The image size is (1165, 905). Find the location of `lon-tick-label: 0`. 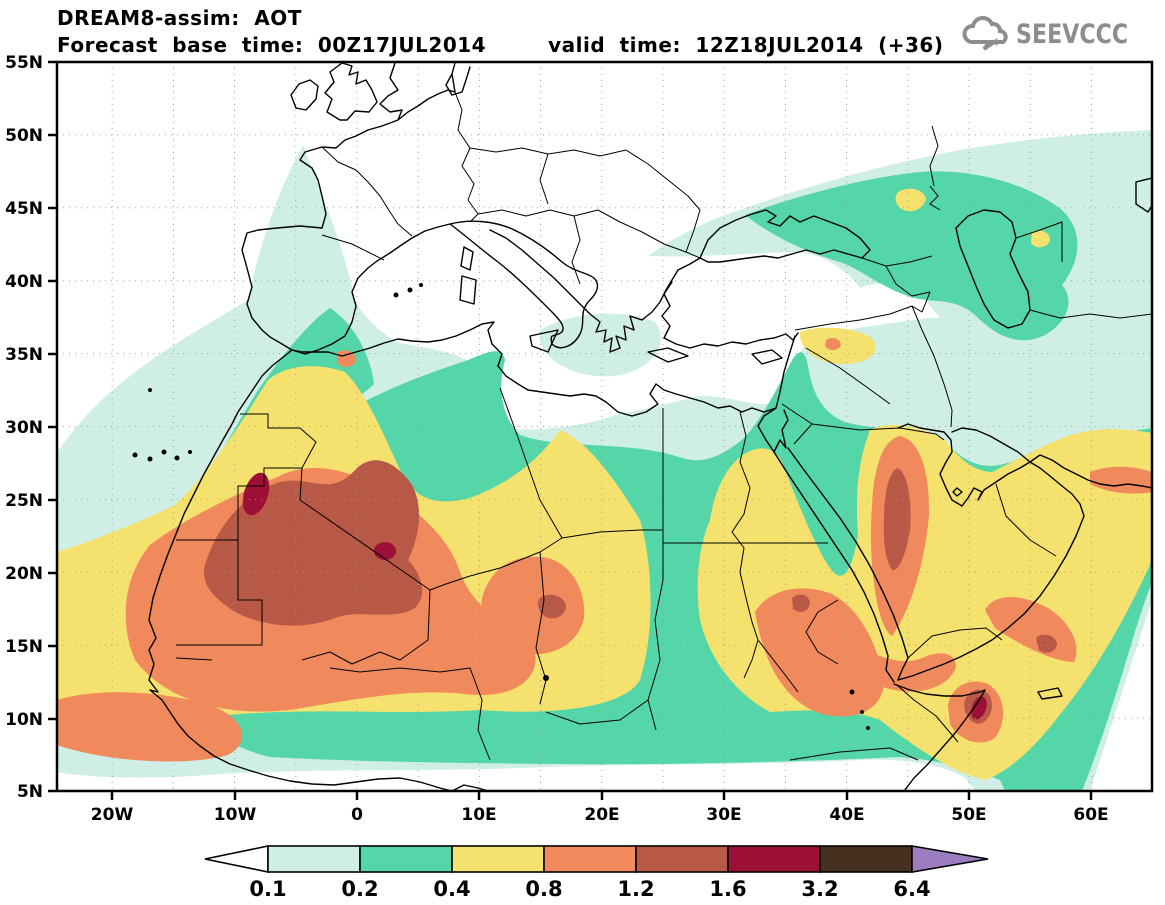

lon-tick-label: 0 is located at coordinates (357, 815).